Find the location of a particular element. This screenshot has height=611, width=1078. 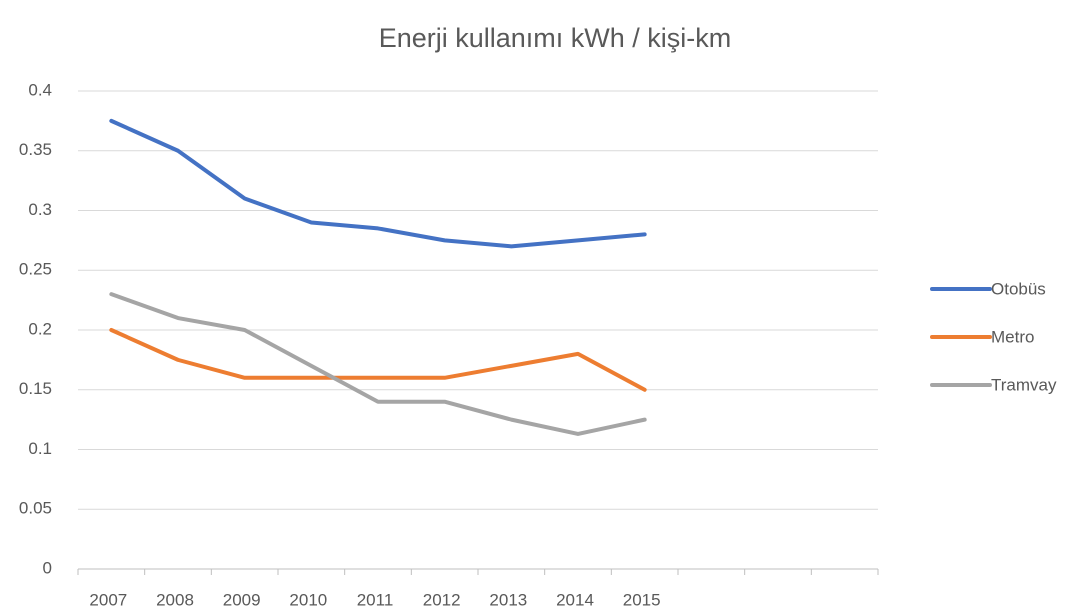

x-tick-label: 2007 is located at coordinates (108, 599).